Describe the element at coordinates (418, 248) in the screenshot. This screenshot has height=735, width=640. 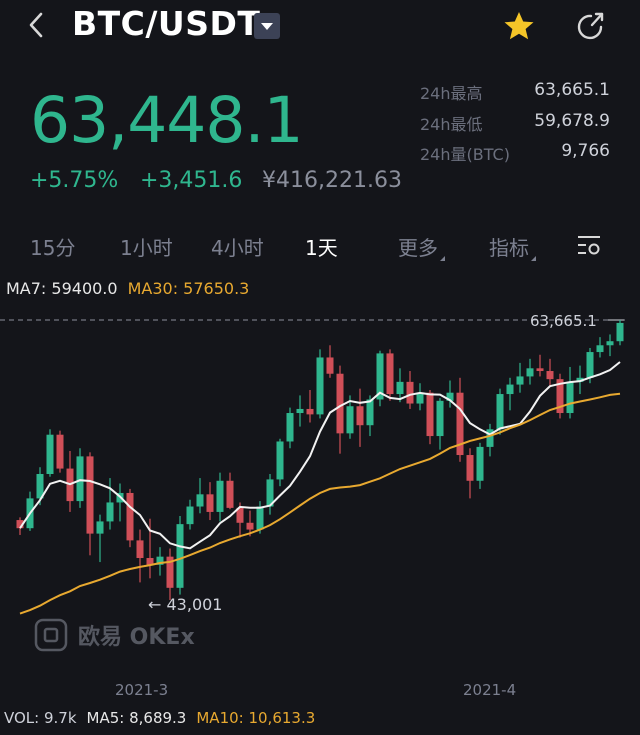
I see `more-label: 更多` at that location.